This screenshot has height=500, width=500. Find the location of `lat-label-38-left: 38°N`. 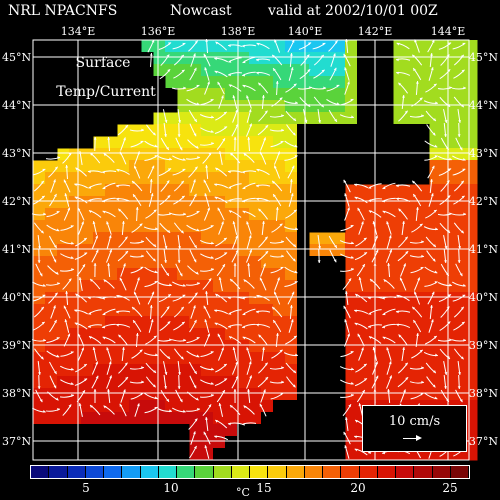

lat-label-38-left: 38°N is located at coordinates (16, 393).